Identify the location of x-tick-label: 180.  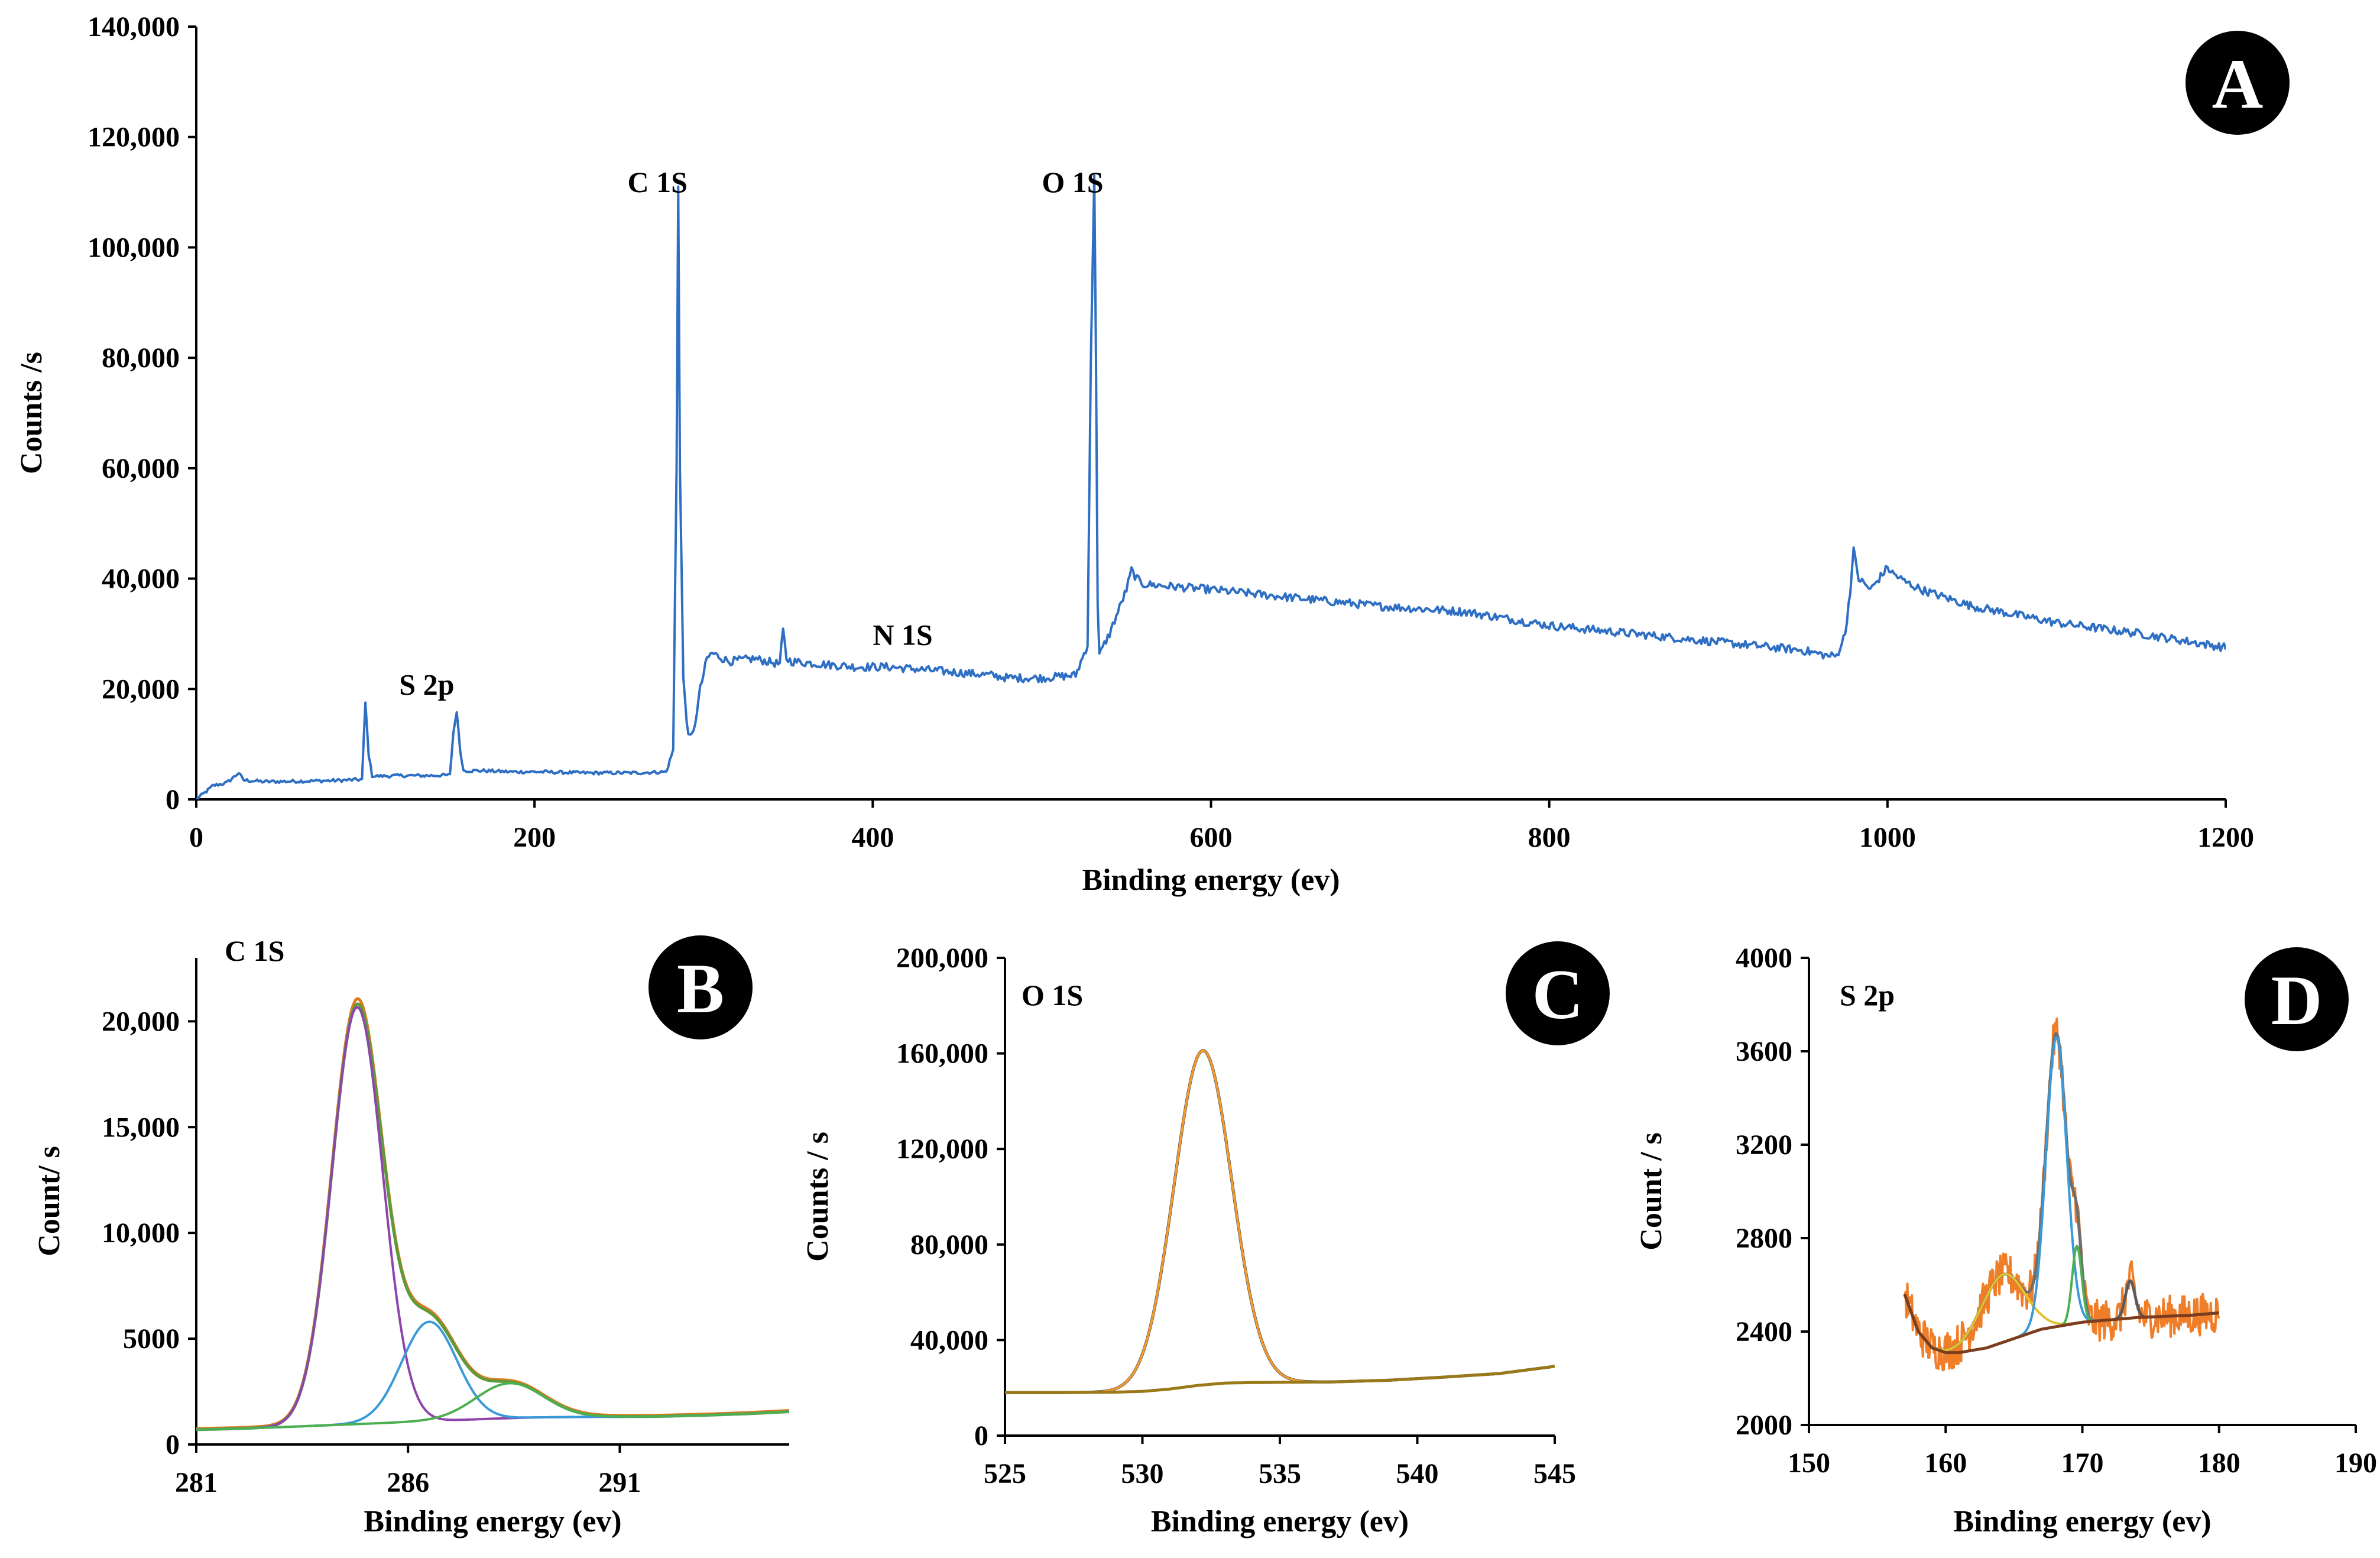
(2219, 1463).